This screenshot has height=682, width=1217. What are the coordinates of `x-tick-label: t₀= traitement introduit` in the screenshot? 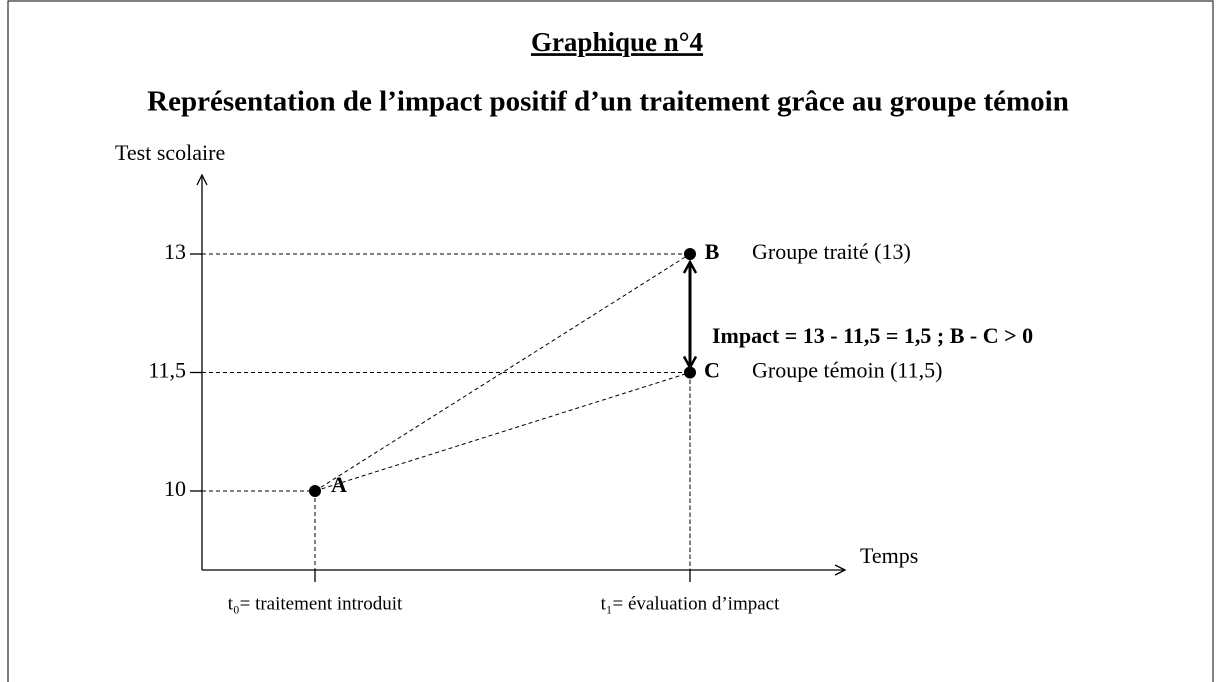 It's located at (315, 603).